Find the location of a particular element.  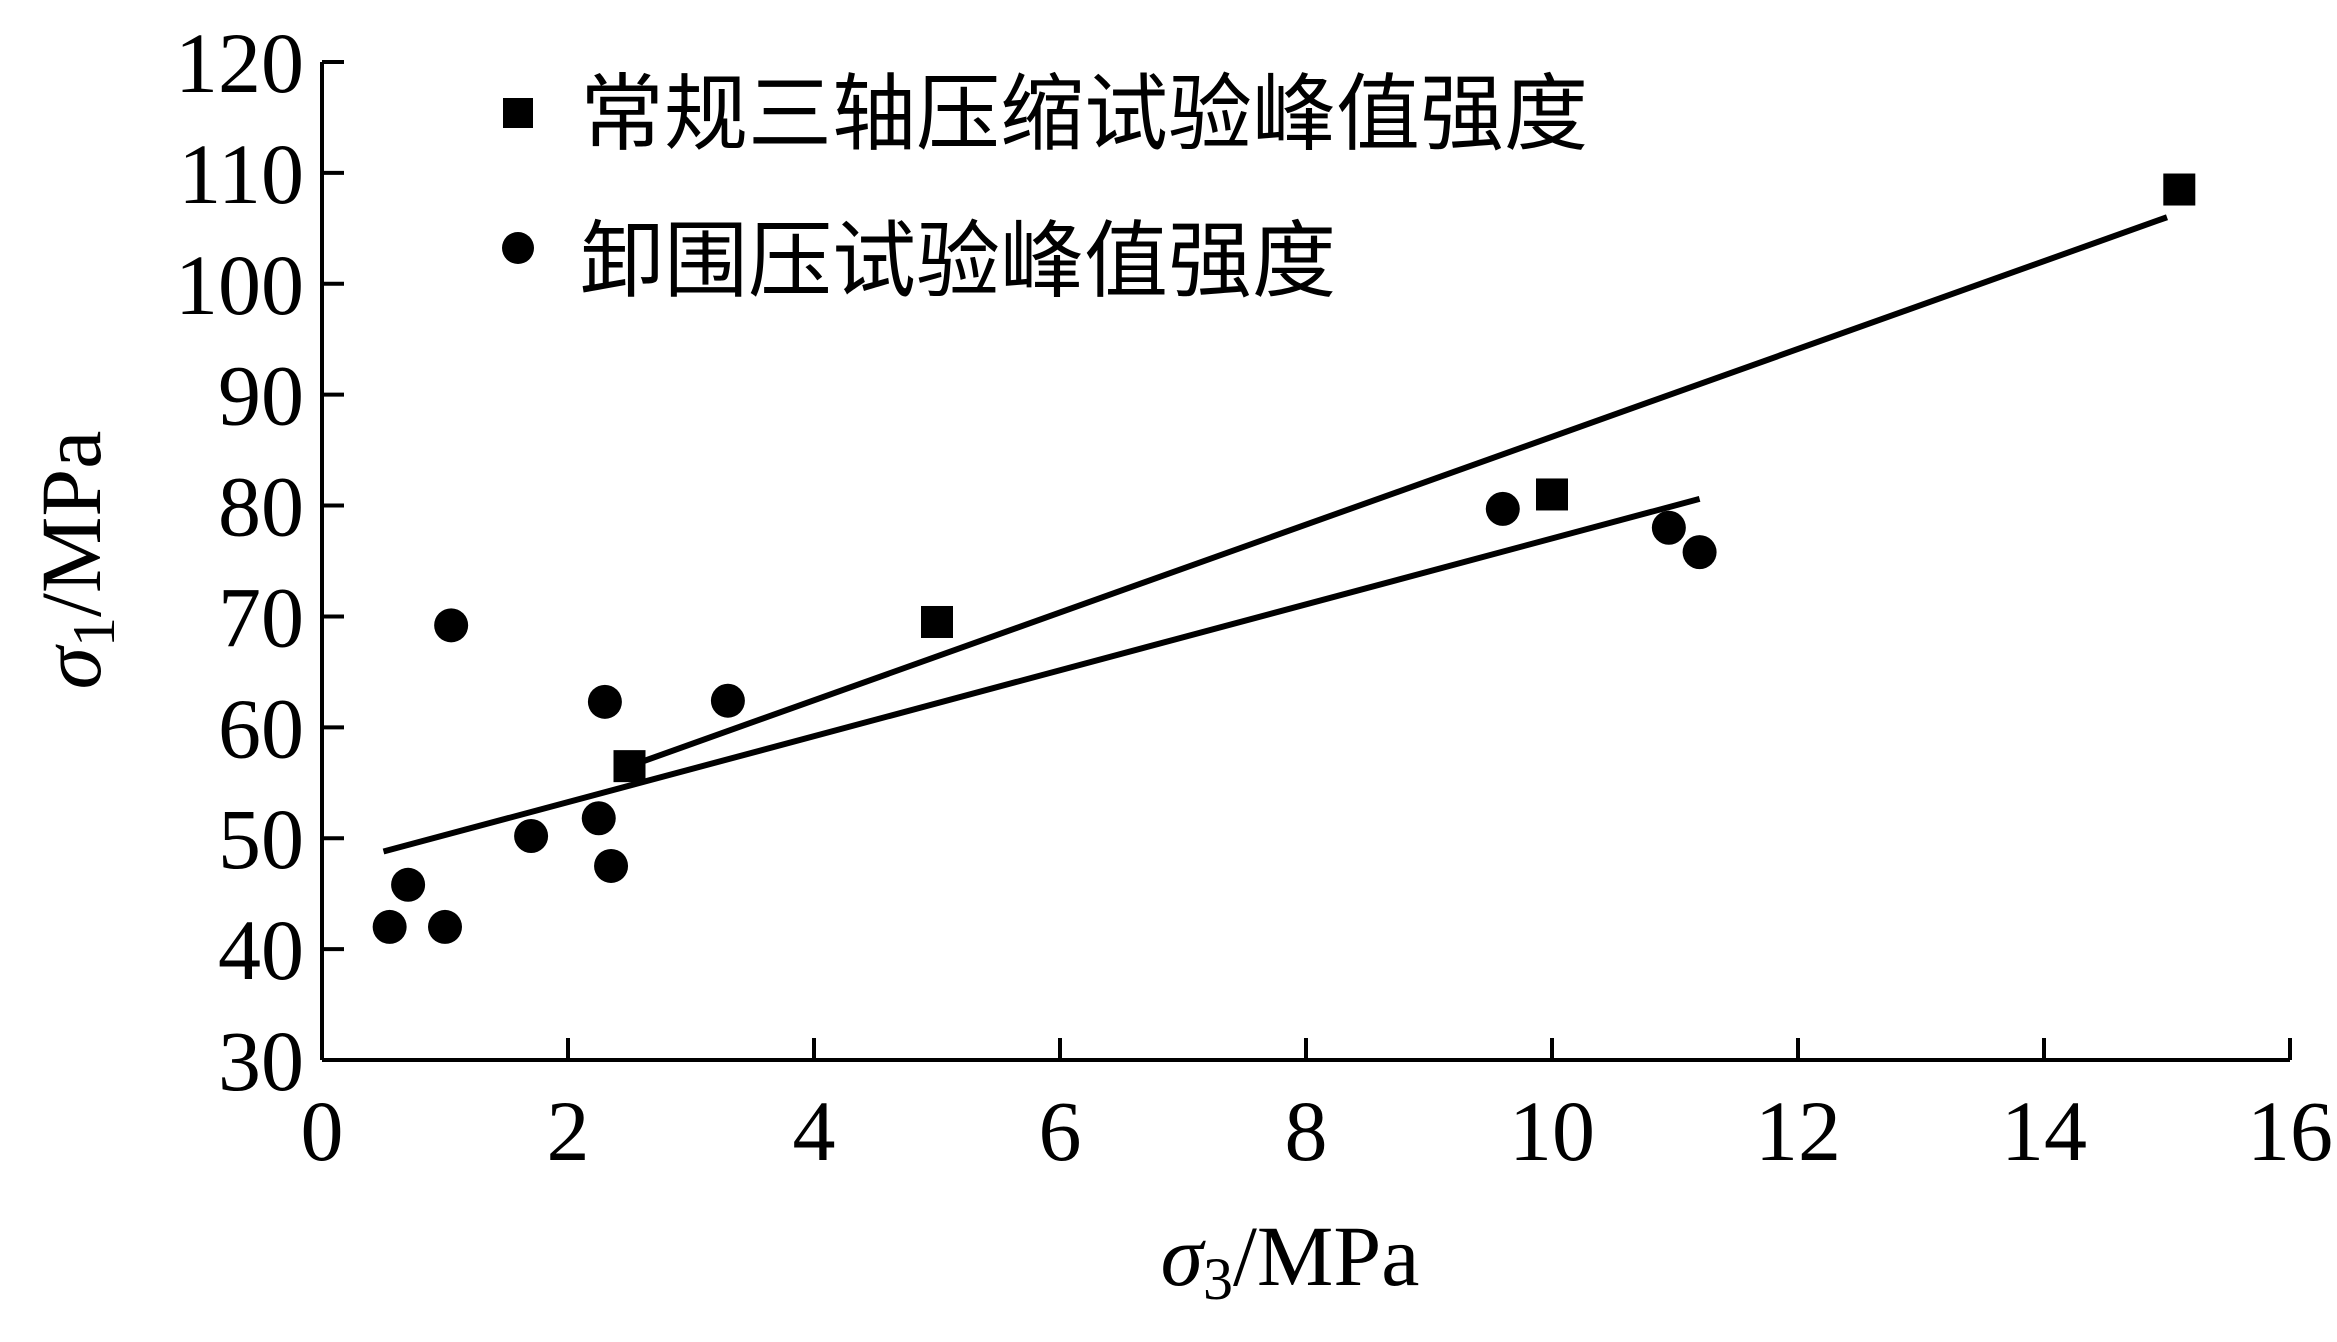

x-axis-ticks: 0 2 4 6 8 10 12 14 16 is located at coordinates (1317, 1108).